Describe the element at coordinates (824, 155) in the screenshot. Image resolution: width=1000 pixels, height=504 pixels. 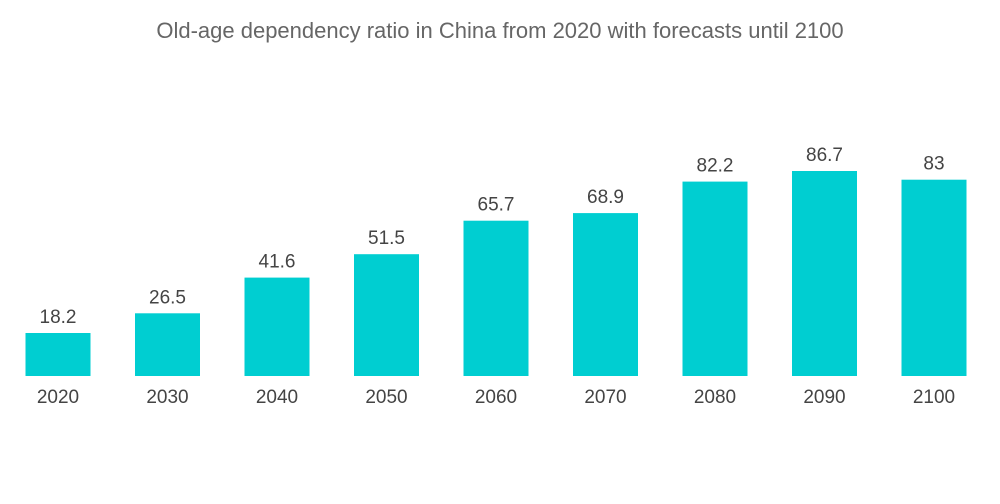
I see `value-label-2090: 86.7` at that location.